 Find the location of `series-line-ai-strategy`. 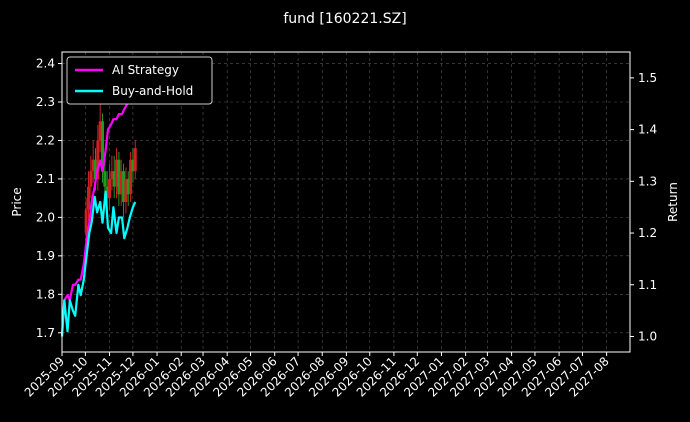

series-line-ai-strategy is located at coordinates (98, 204).